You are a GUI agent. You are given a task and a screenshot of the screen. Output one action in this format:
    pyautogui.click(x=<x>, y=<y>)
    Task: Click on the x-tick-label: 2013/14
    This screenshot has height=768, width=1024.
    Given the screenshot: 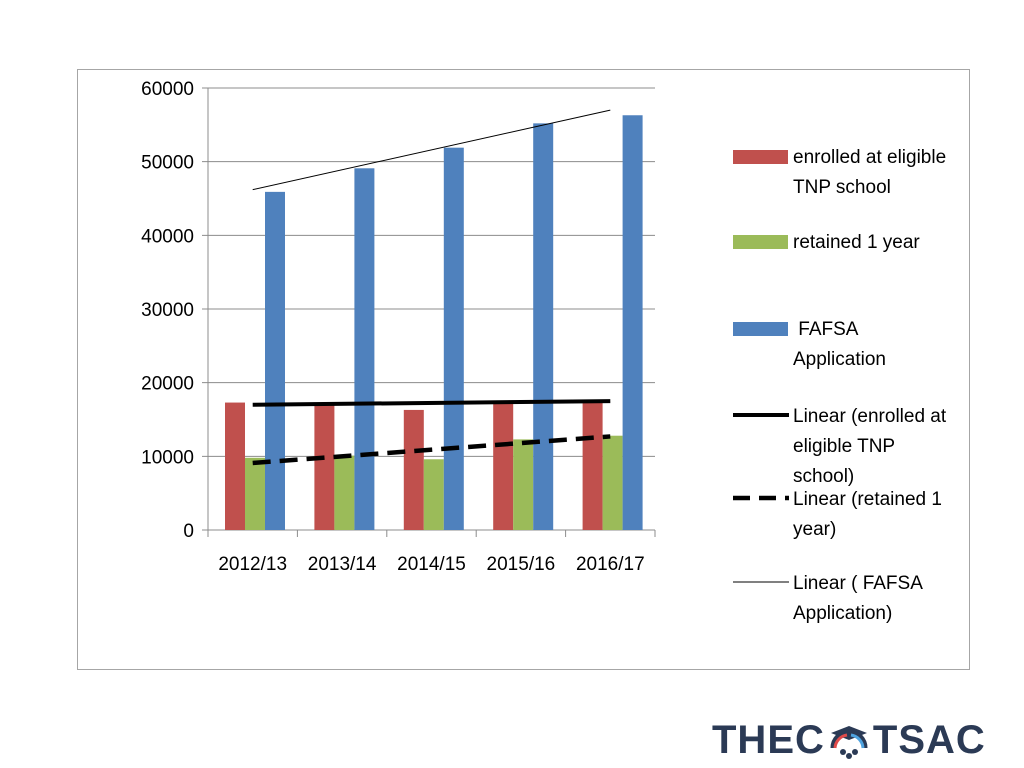 What is the action you would take?
    pyautogui.click(x=342, y=564)
    